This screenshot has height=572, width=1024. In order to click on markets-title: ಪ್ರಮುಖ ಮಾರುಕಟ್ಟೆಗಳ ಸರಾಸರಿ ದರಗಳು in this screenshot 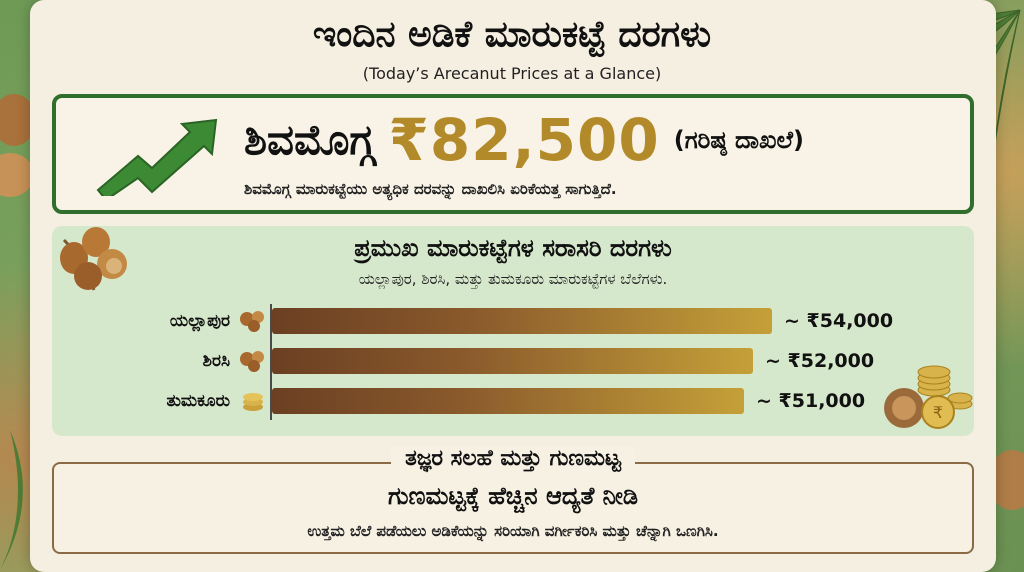, I will do `click(513, 248)`.